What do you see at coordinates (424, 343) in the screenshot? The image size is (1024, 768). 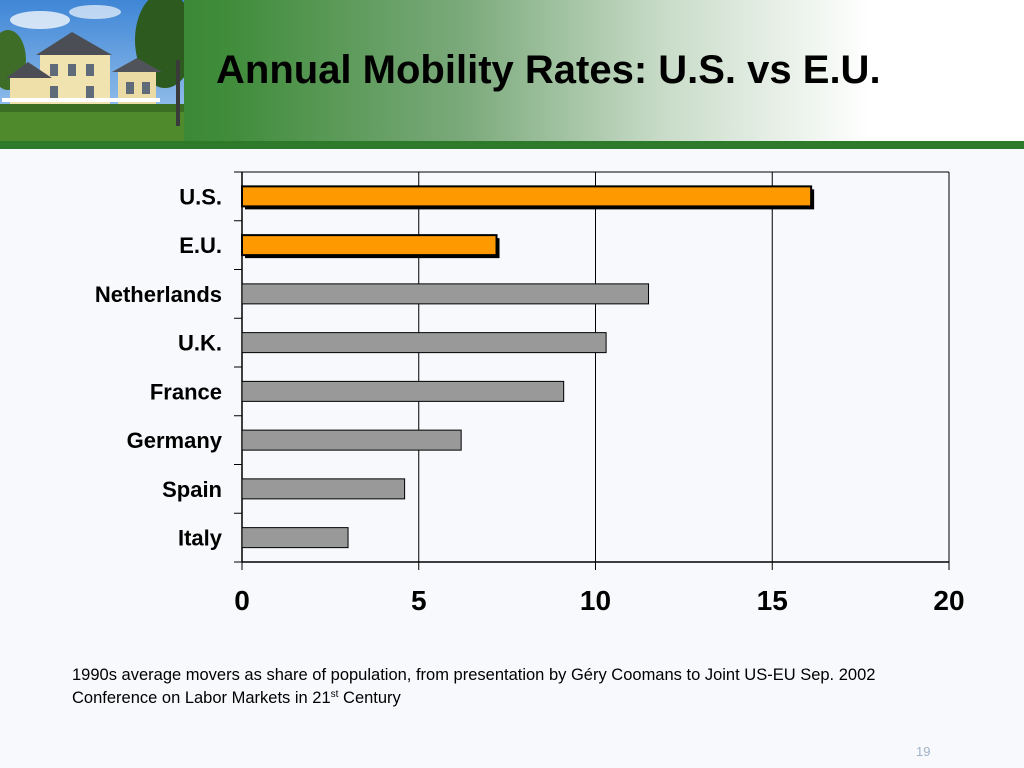 I see `bar-u-k` at bounding box center [424, 343].